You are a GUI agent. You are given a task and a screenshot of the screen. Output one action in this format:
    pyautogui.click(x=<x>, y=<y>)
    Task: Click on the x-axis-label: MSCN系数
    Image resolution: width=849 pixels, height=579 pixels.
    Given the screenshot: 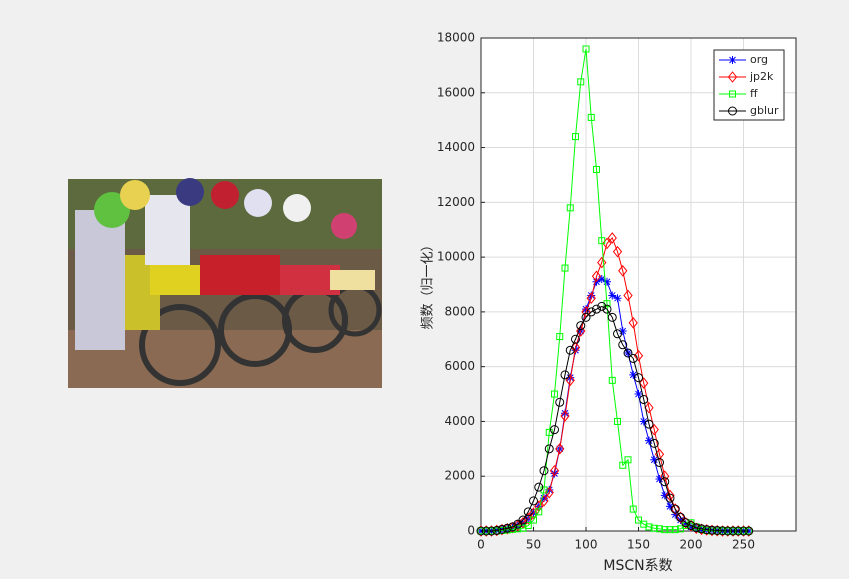 What is the action you would take?
    pyautogui.click(x=637, y=566)
    